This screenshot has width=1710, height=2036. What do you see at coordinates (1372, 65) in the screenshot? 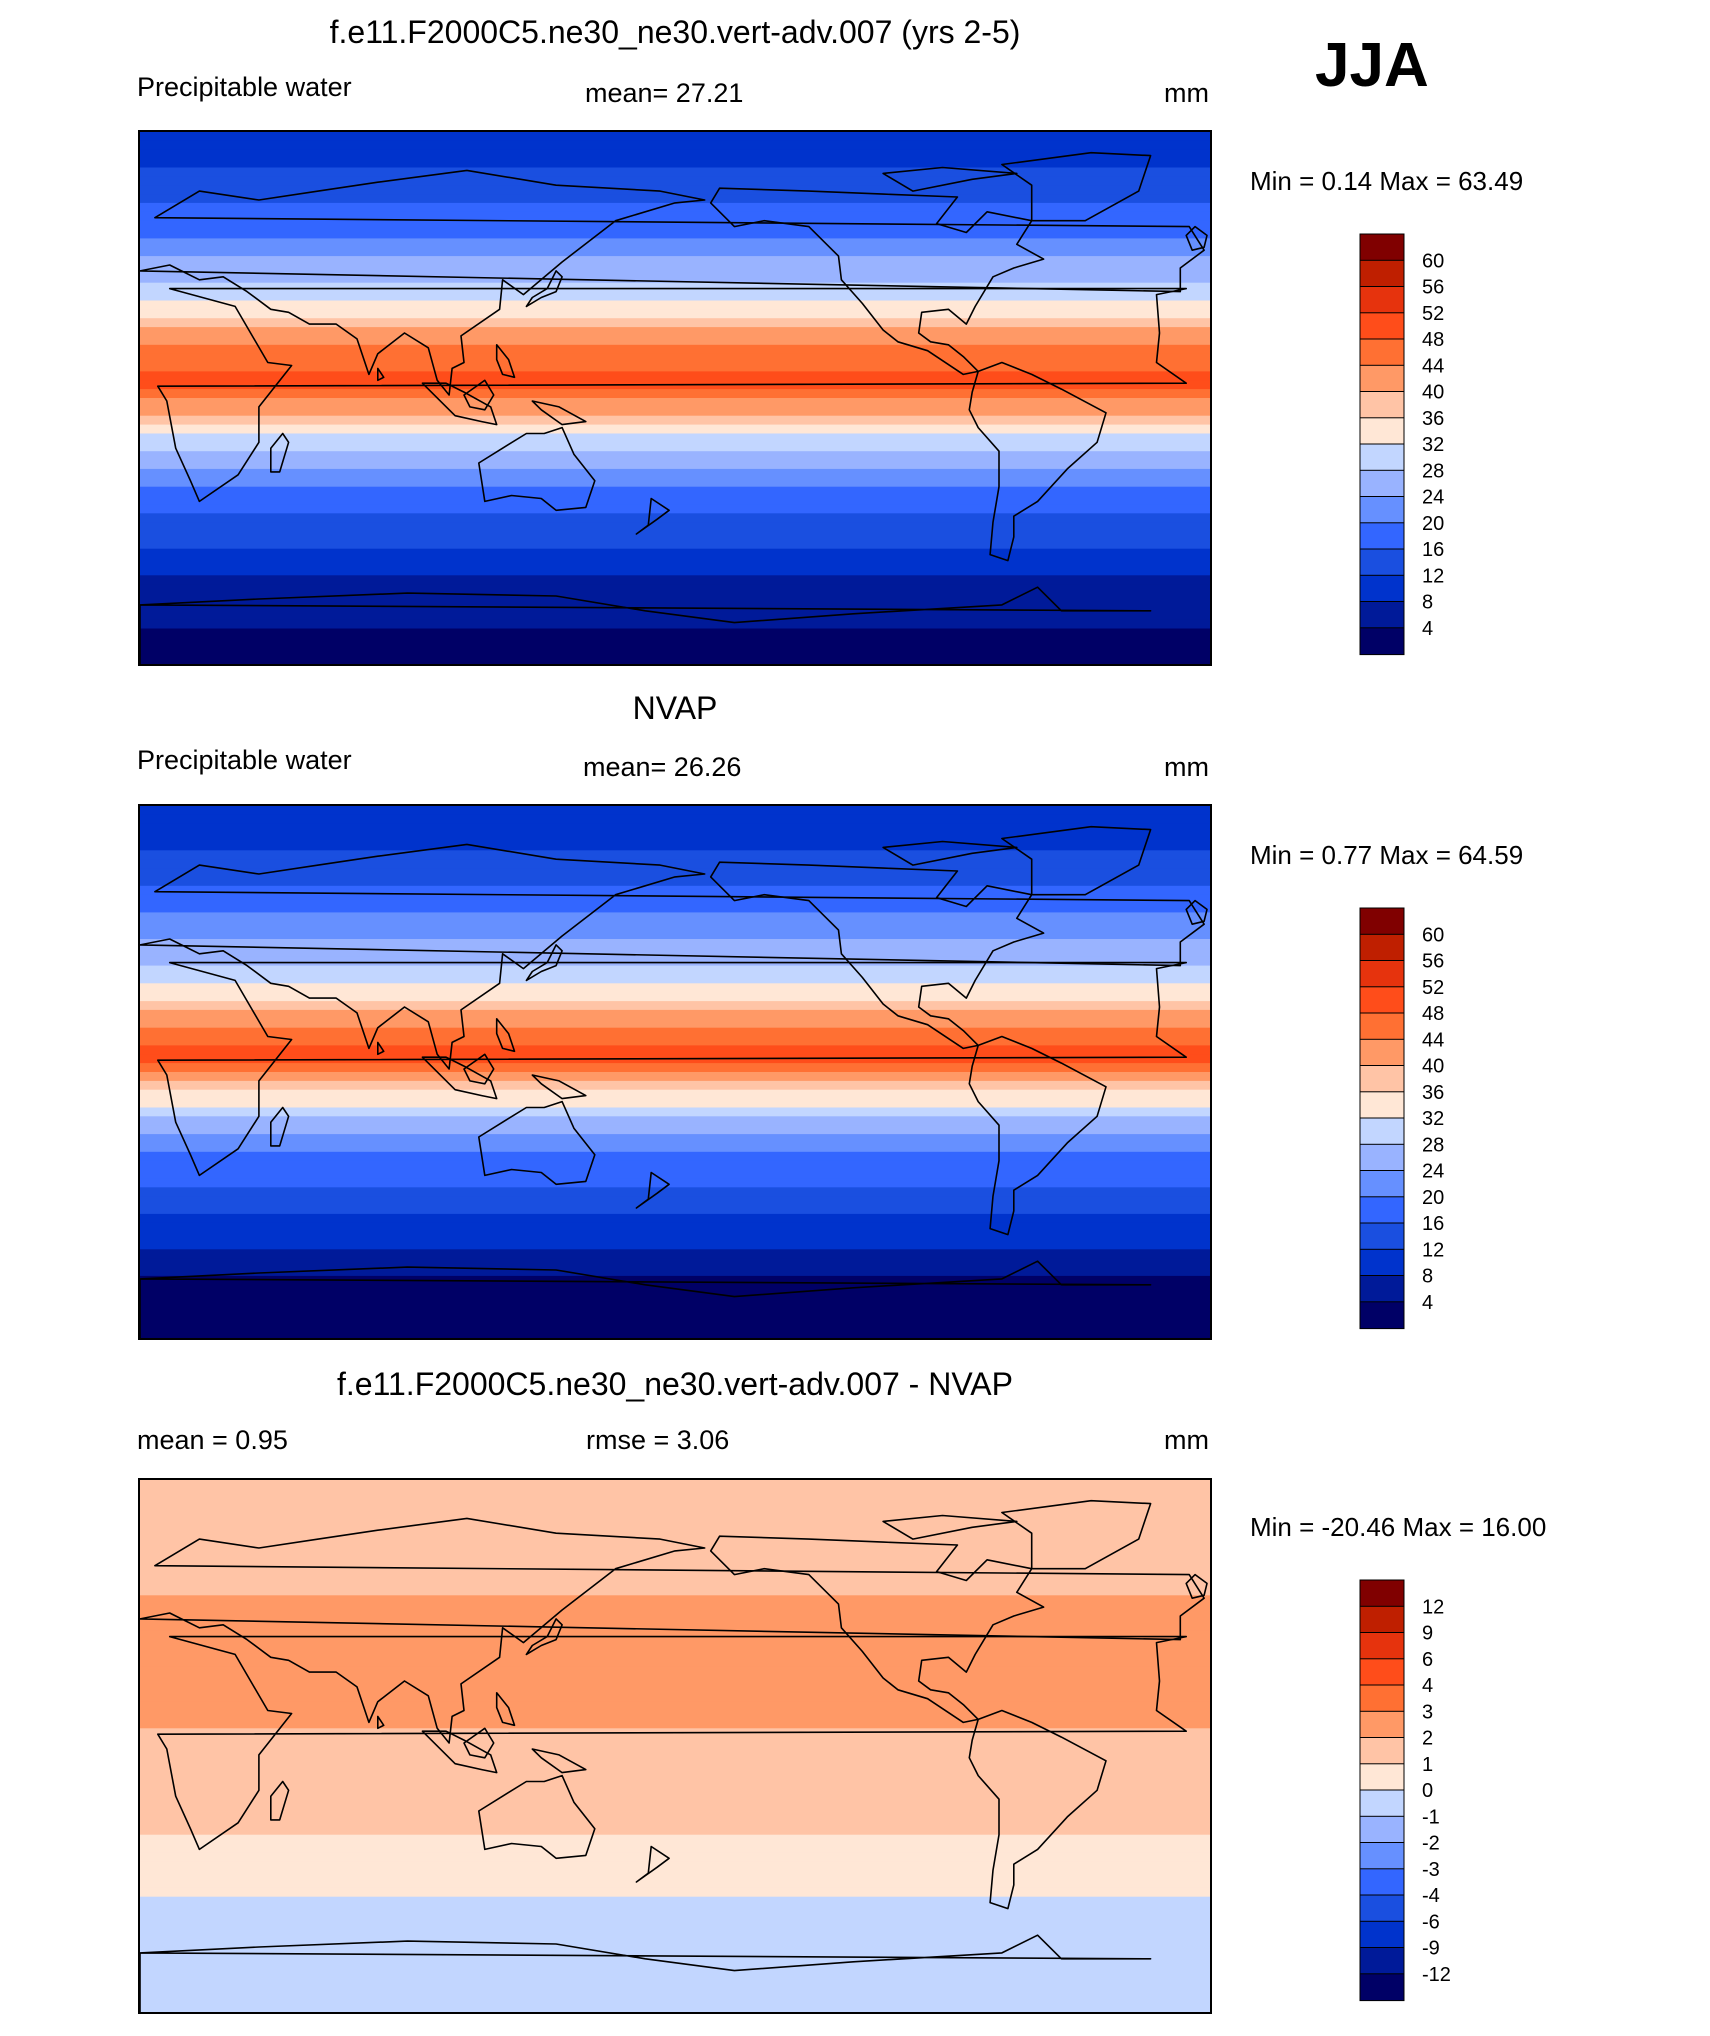
I see `season-label: JJA` at bounding box center [1372, 65].